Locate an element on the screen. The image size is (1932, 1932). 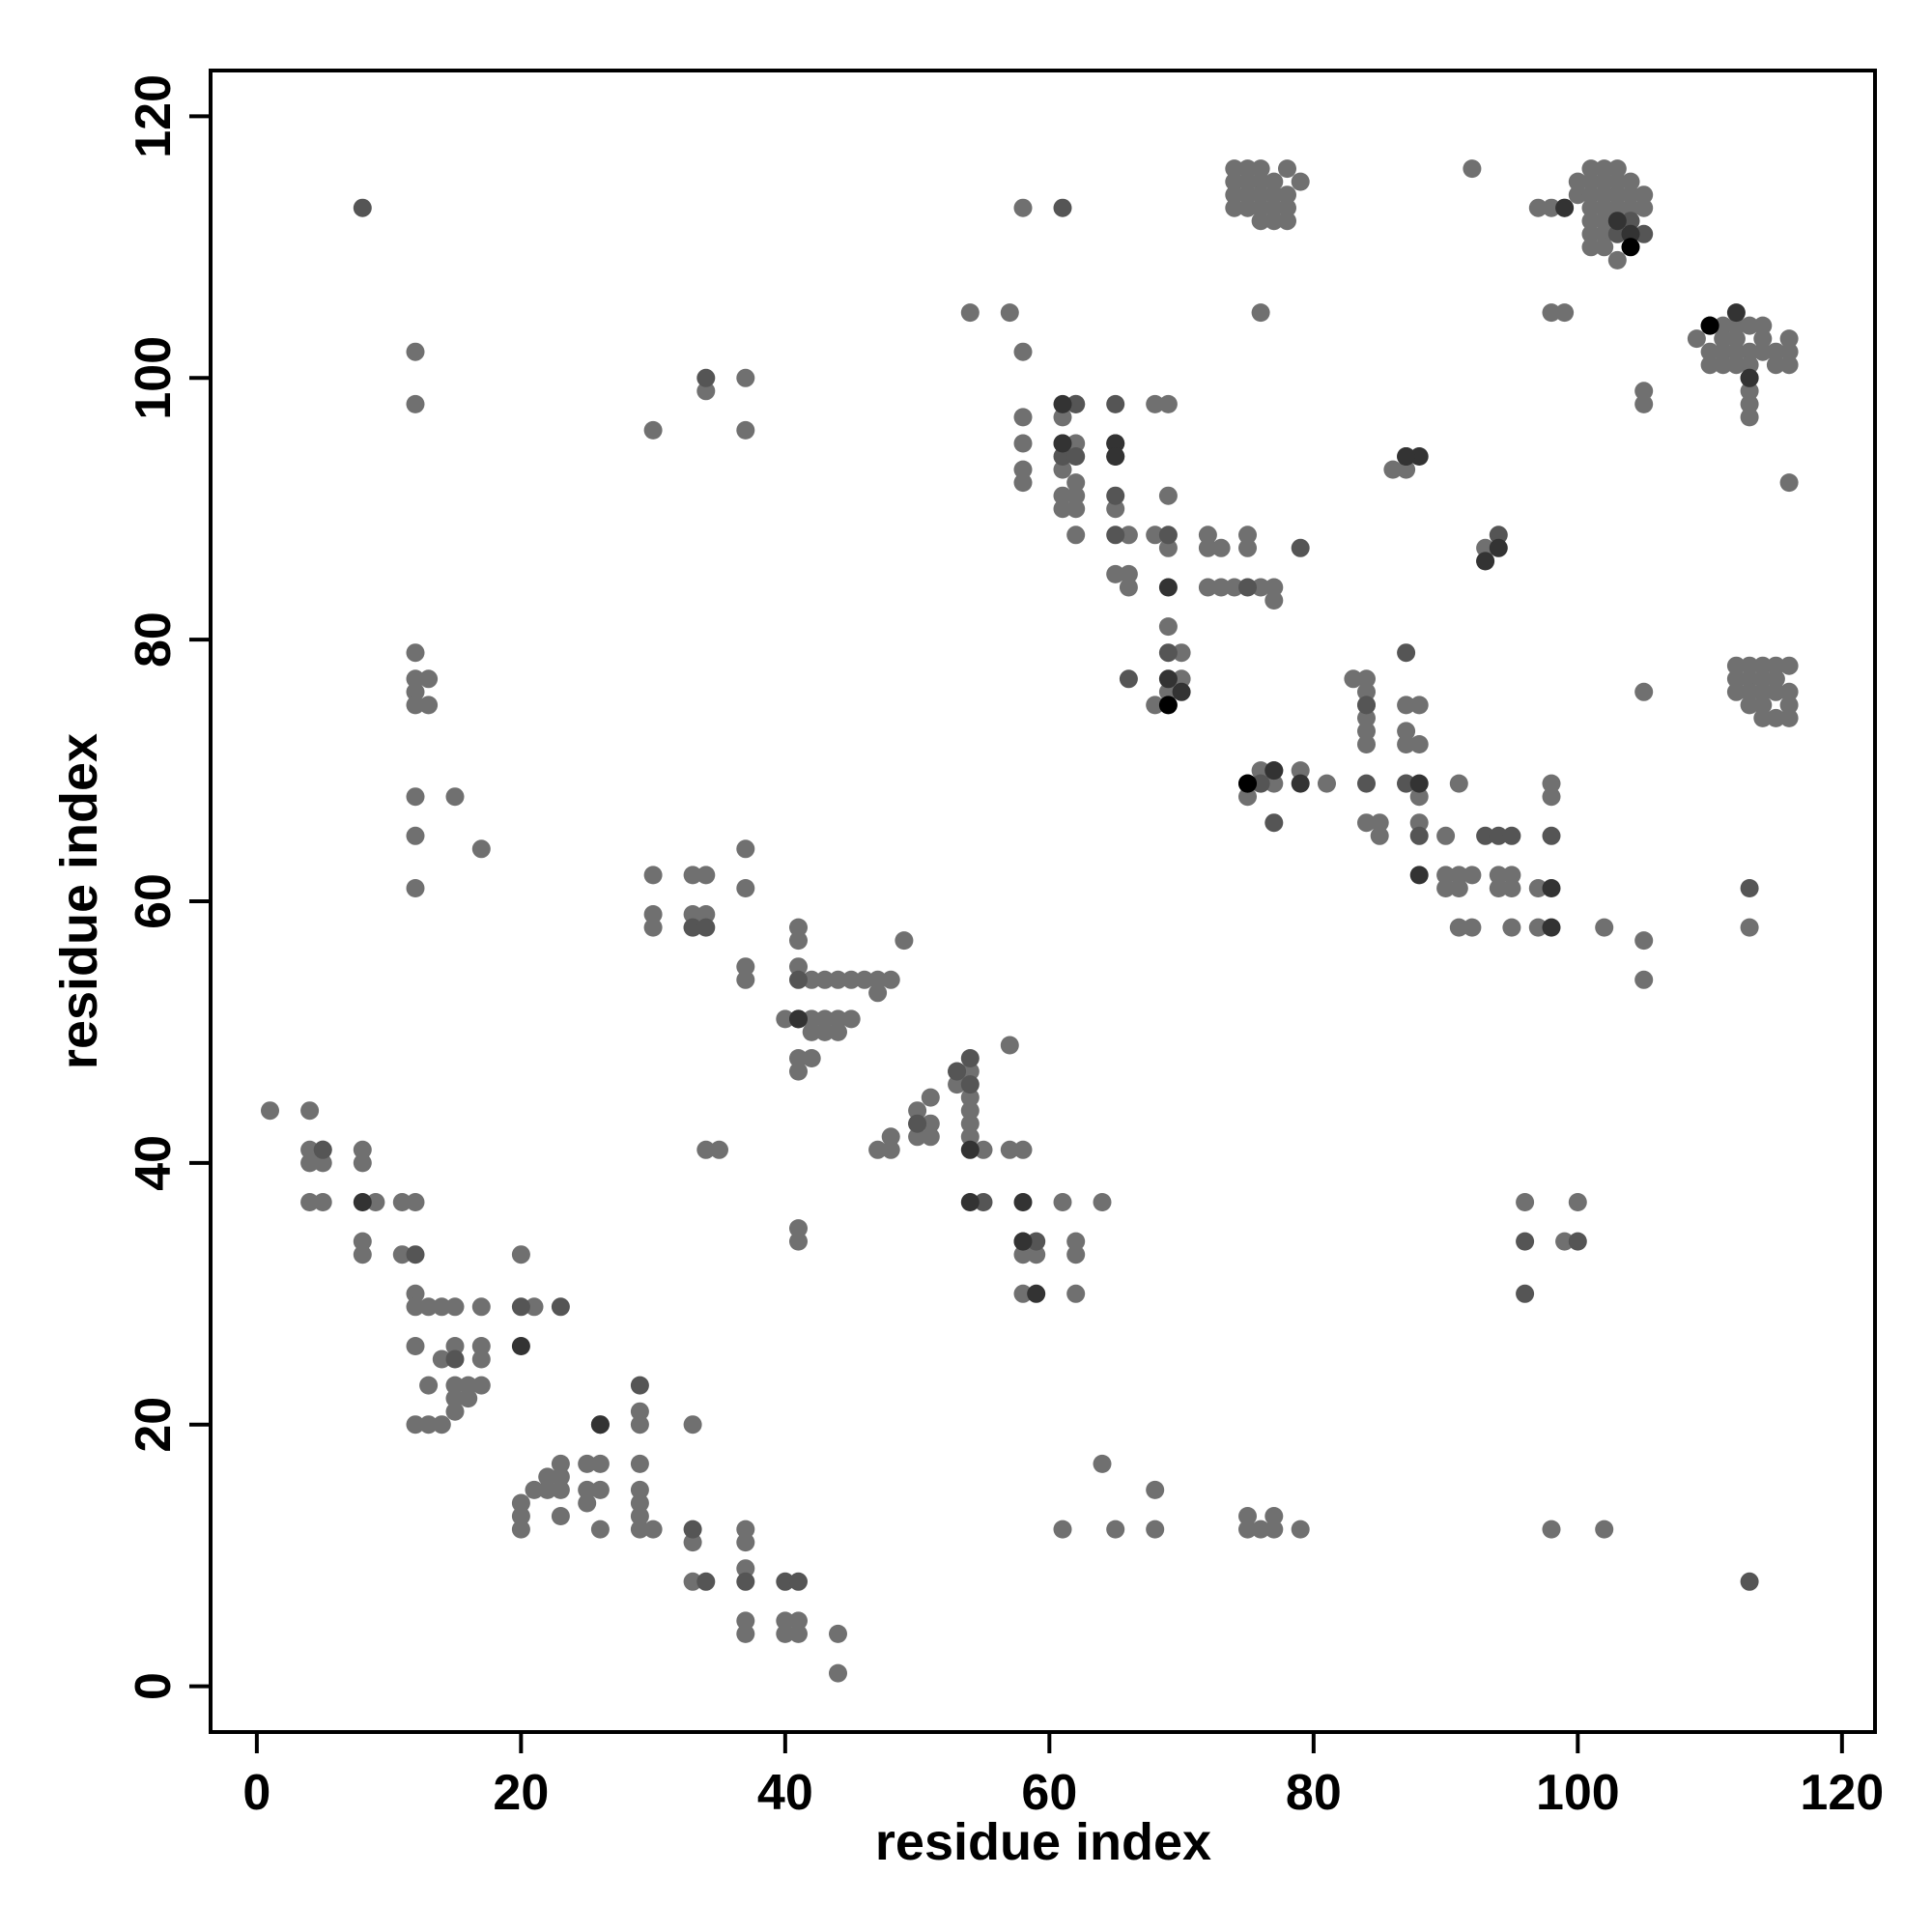
x-tick-label: 0 is located at coordinates (256, 1793).